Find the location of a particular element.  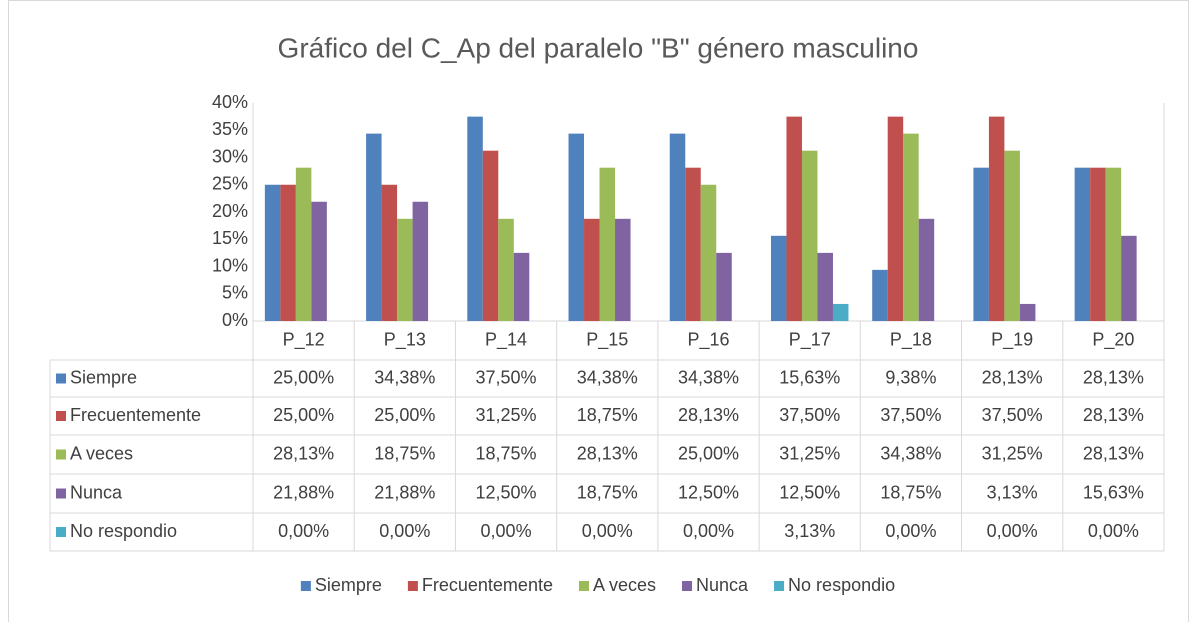

table-cell: 9,38% is located at coordinates (910, 377).